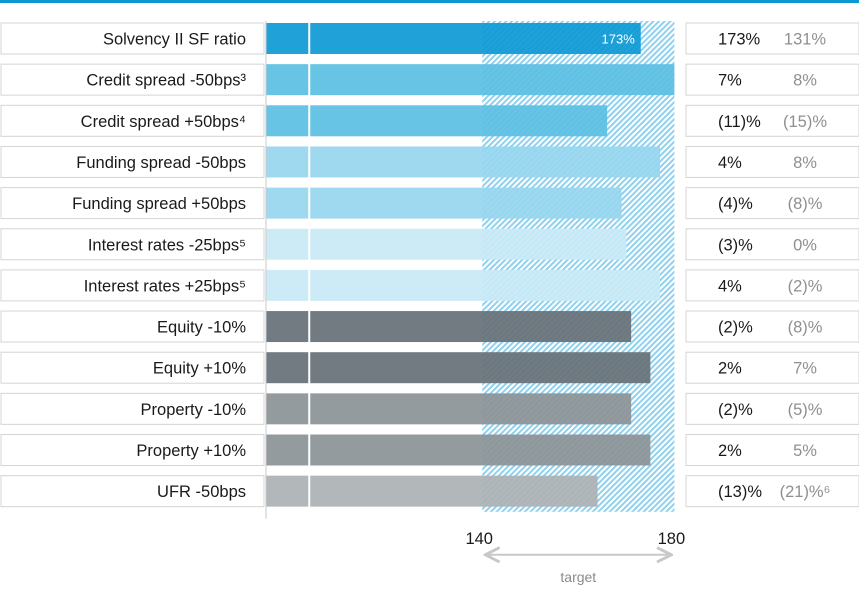  I want to click on x-tick-label: 140, so click(479, 539).